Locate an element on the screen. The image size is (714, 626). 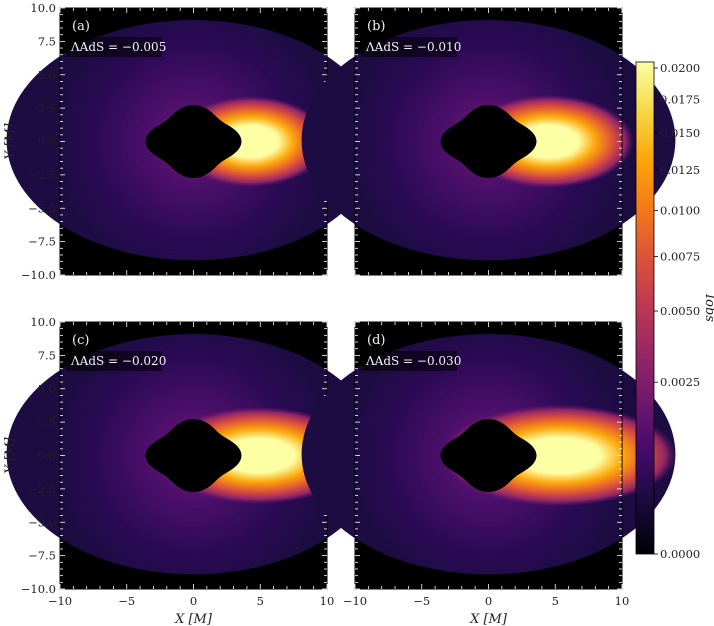
colorbar-tick-label: 0.0100 is located at coordinates (680, 210).